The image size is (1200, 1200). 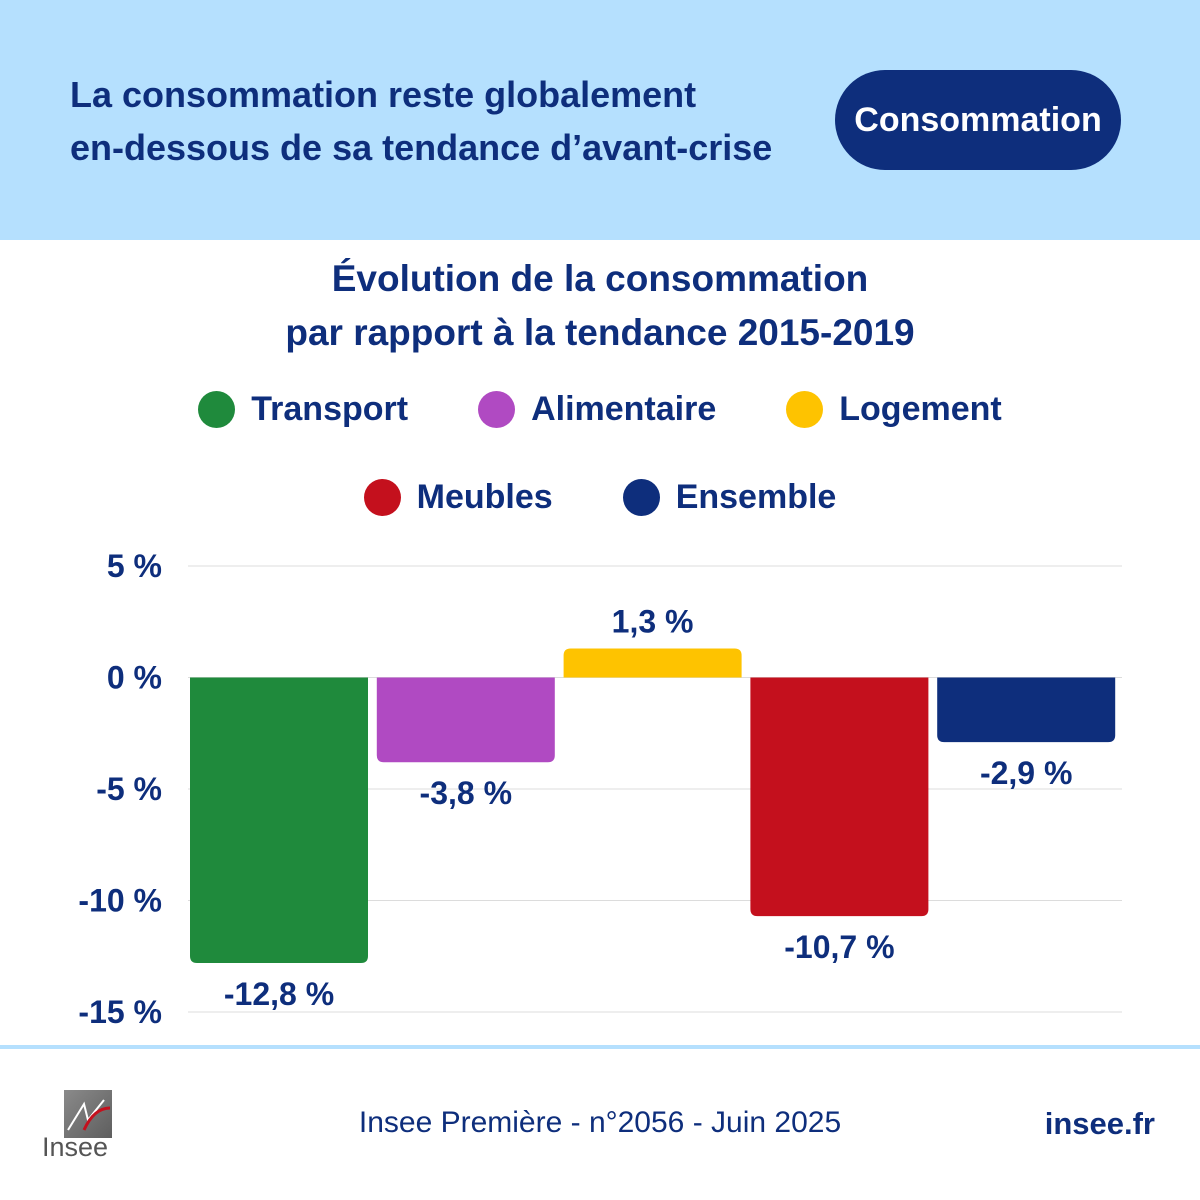 What do you see at coordinates (653, 622) in the screenshot?
I see `value-label-logement: 1,3 %` at bounding box center [653, 622].